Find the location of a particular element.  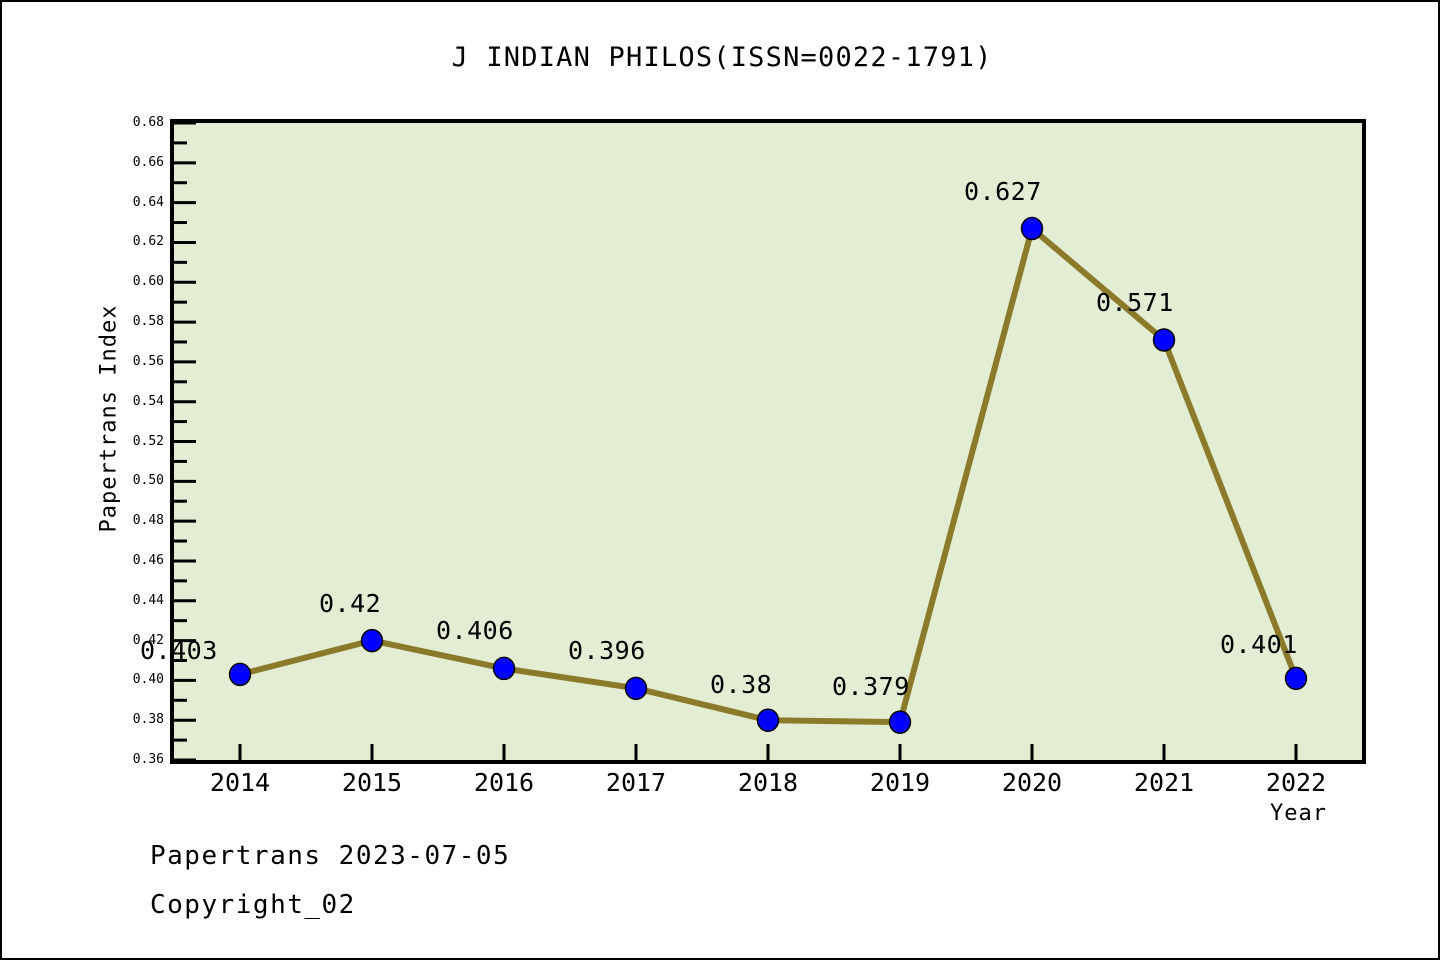

y-axis-tick-label: 0.38 is located at coordinates (148, 720).